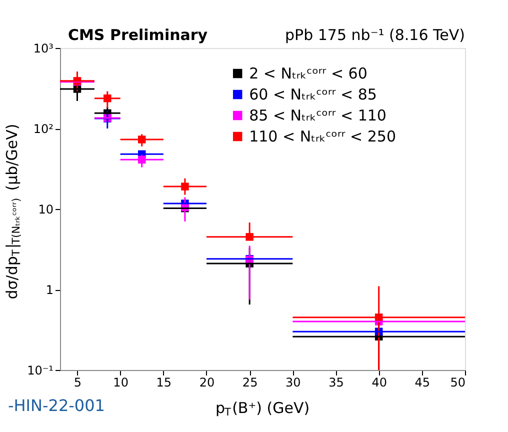 The image size is (508, 432). I want to click on text: -HIN-22-001, so click(56, 405).